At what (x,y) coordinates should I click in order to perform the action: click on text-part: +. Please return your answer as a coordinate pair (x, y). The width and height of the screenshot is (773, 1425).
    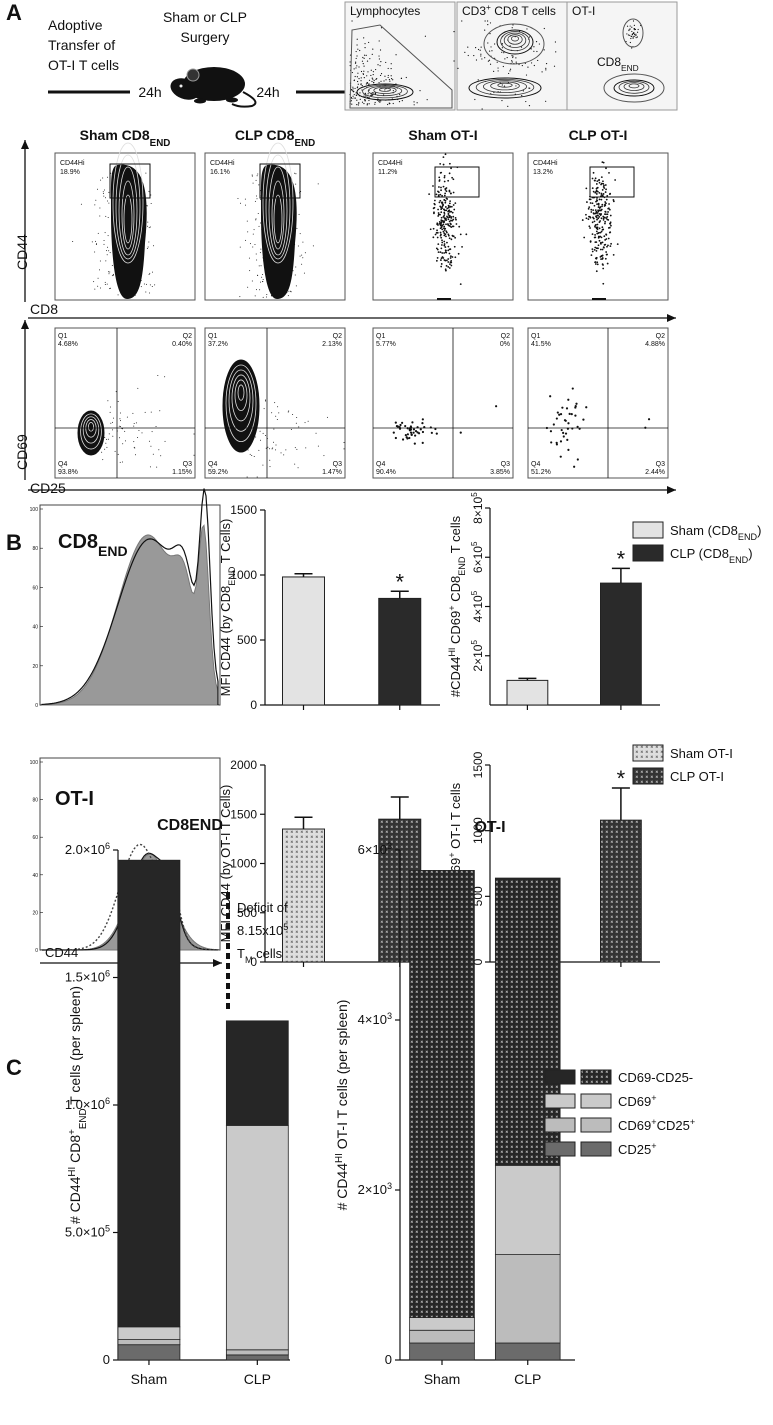
    Looking at the image, I should click on (452, 607).